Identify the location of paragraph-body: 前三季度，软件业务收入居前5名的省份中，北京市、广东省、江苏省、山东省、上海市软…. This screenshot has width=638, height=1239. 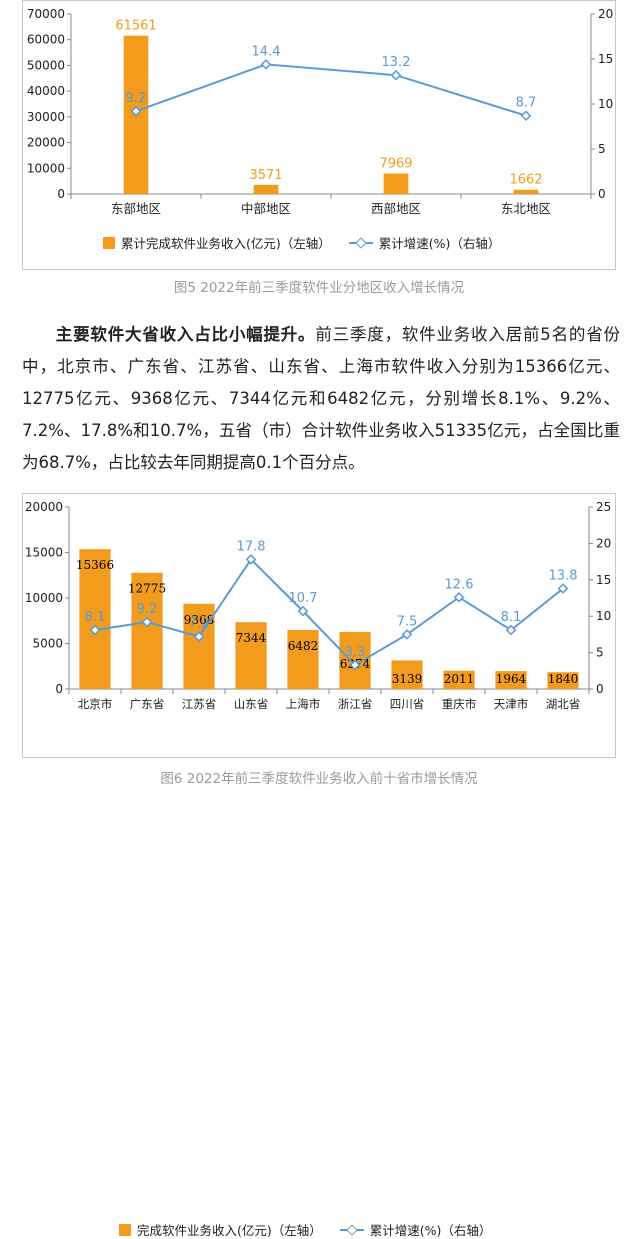
(321, 398).